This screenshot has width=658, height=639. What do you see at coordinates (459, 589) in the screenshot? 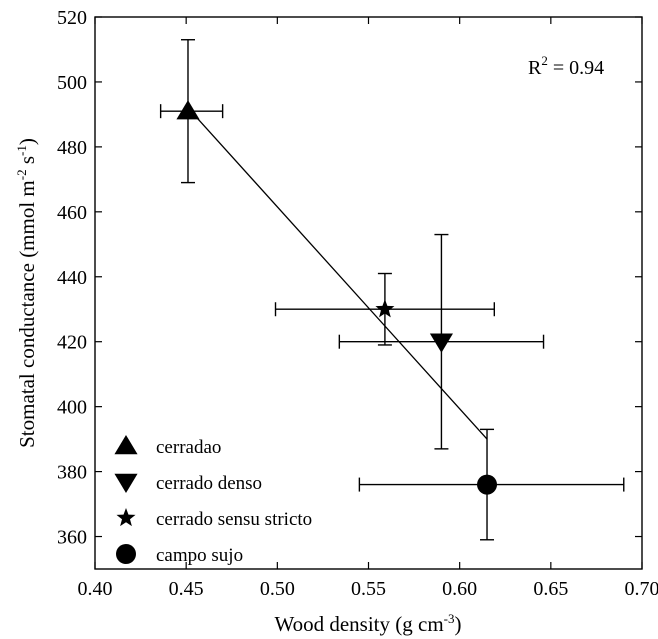
I see `x-tick-label: 0.60` at bounding box center [459, 589].